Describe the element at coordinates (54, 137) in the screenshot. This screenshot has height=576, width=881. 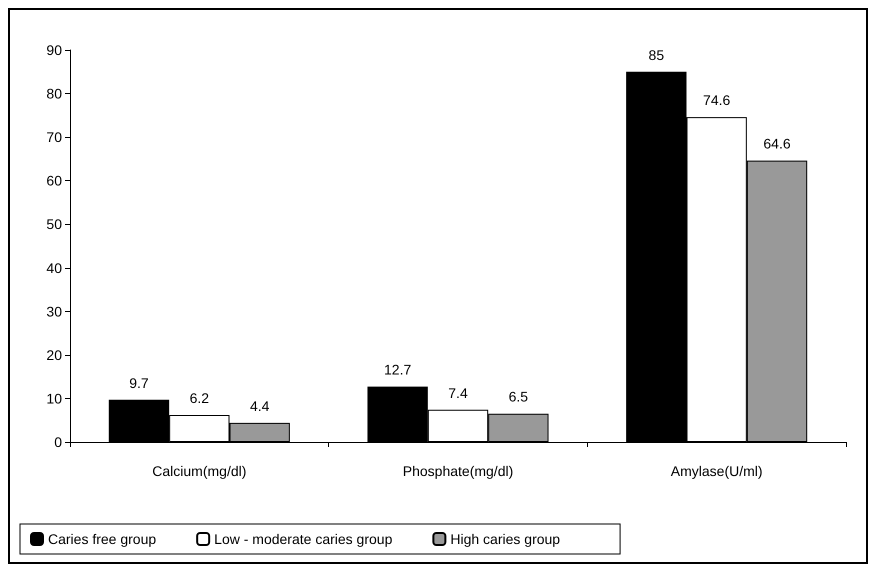
I see `y-tick-label: 70` at that location.